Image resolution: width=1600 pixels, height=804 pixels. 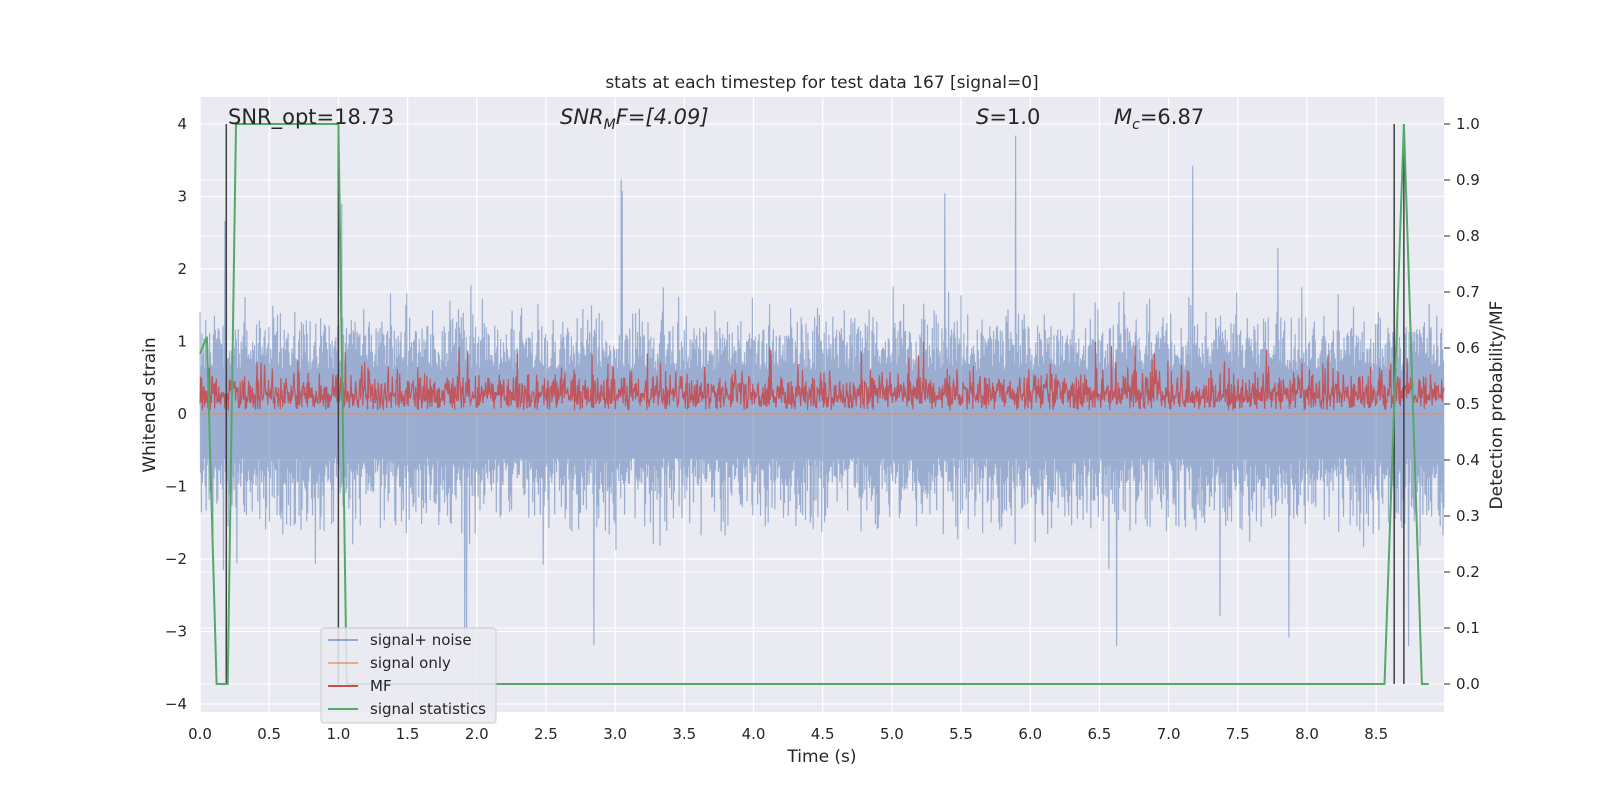 What do you see at coordinates (269, 734) in the screenshot?
I see `x-tick-label: 0.5` at bounding box center [269, 734].